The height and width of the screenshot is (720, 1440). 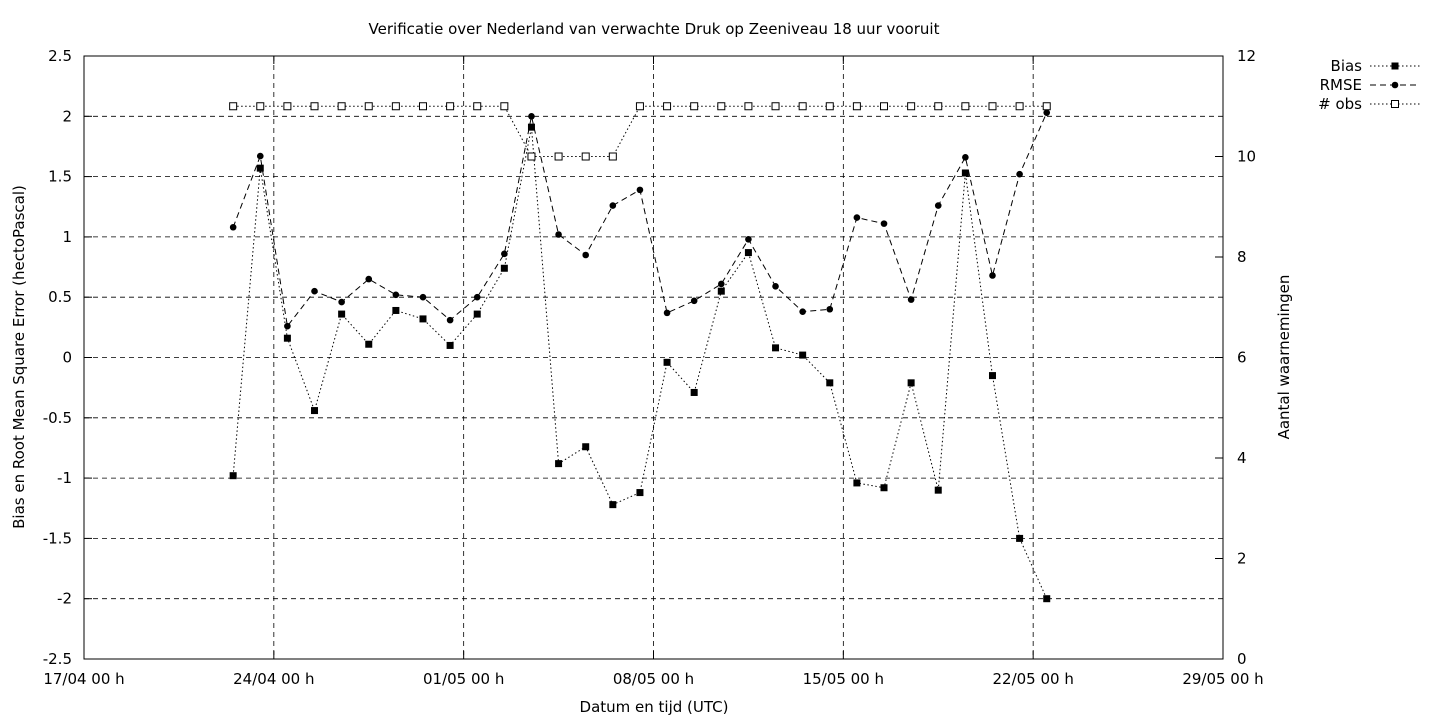 What do you see at coordinates (1347, 66) in the screenshot?
I see `legend-label-bias: Bias` at bounding box center [1347, 66].